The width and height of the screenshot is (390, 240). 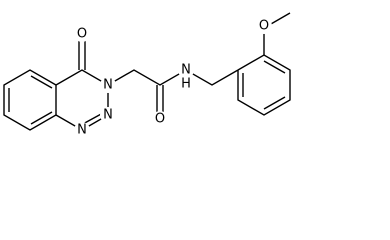 What do you see at coordinates (264, 85) in the screenshot?
I see `aryl-ring` at bounding box center [264, 85].